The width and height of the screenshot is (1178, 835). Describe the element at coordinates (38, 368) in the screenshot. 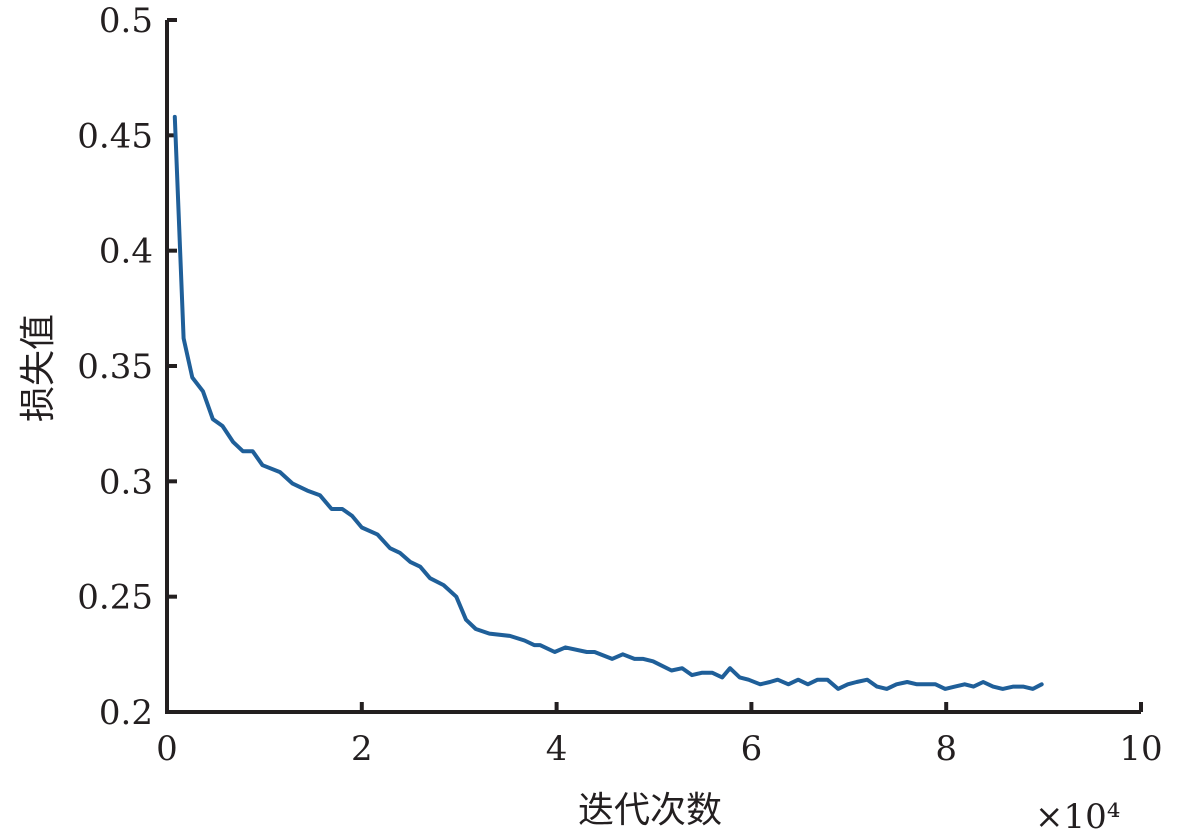

I see `y-axis-label: 损失值` at that location.